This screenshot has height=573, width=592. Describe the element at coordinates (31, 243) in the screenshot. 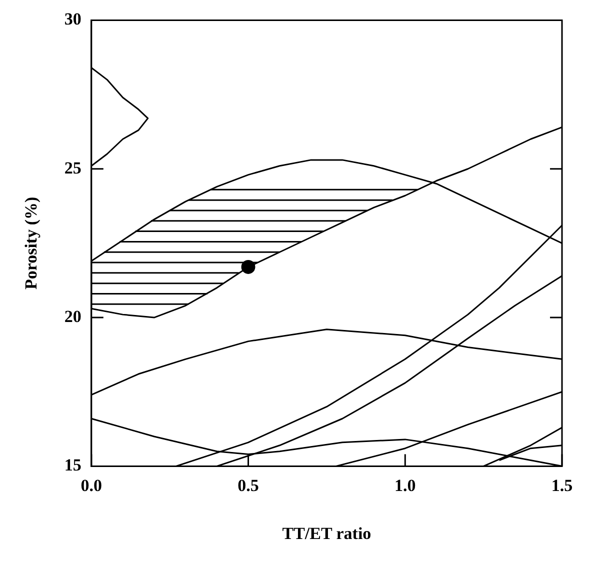

I see `y-axis-title: Porosity (%)` at that location.